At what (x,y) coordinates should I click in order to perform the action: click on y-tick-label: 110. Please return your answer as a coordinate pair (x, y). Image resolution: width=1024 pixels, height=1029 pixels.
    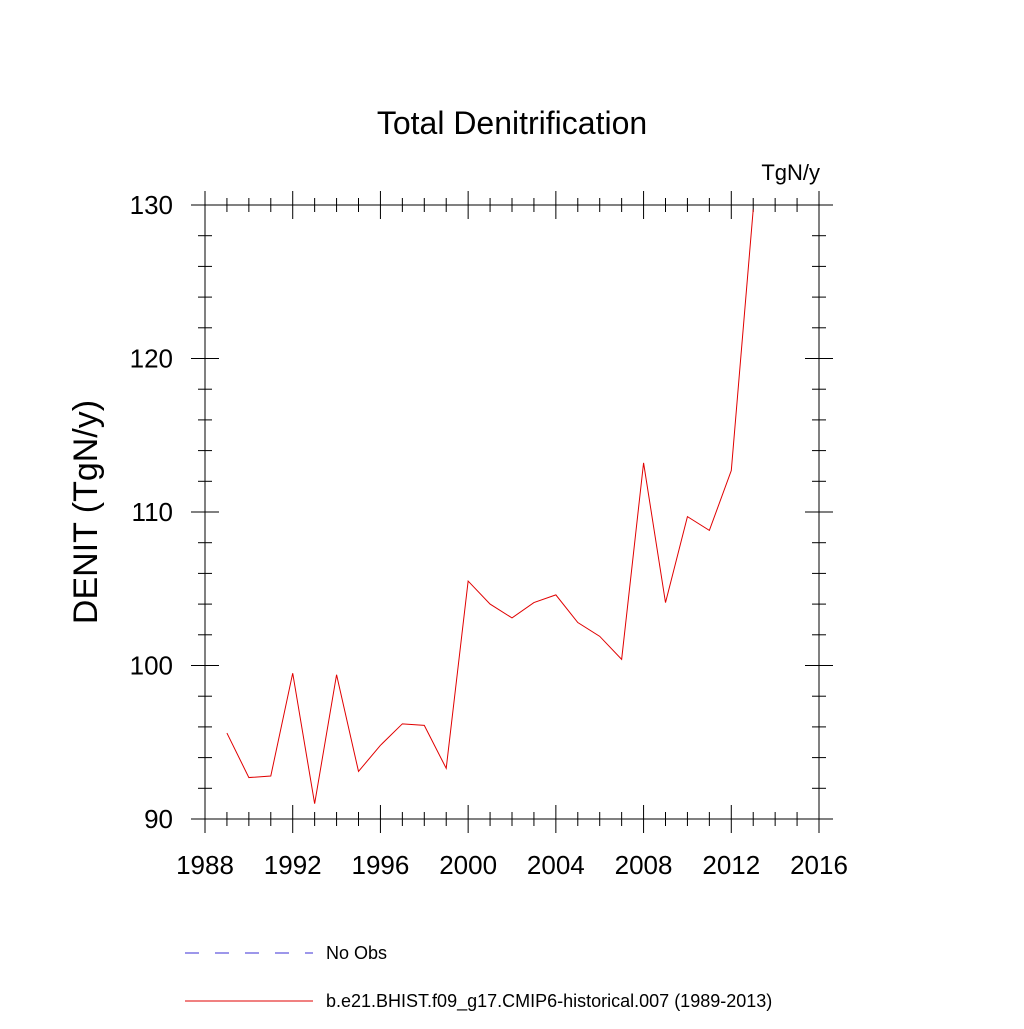
    Looking at the image, I should click on (152, 512).